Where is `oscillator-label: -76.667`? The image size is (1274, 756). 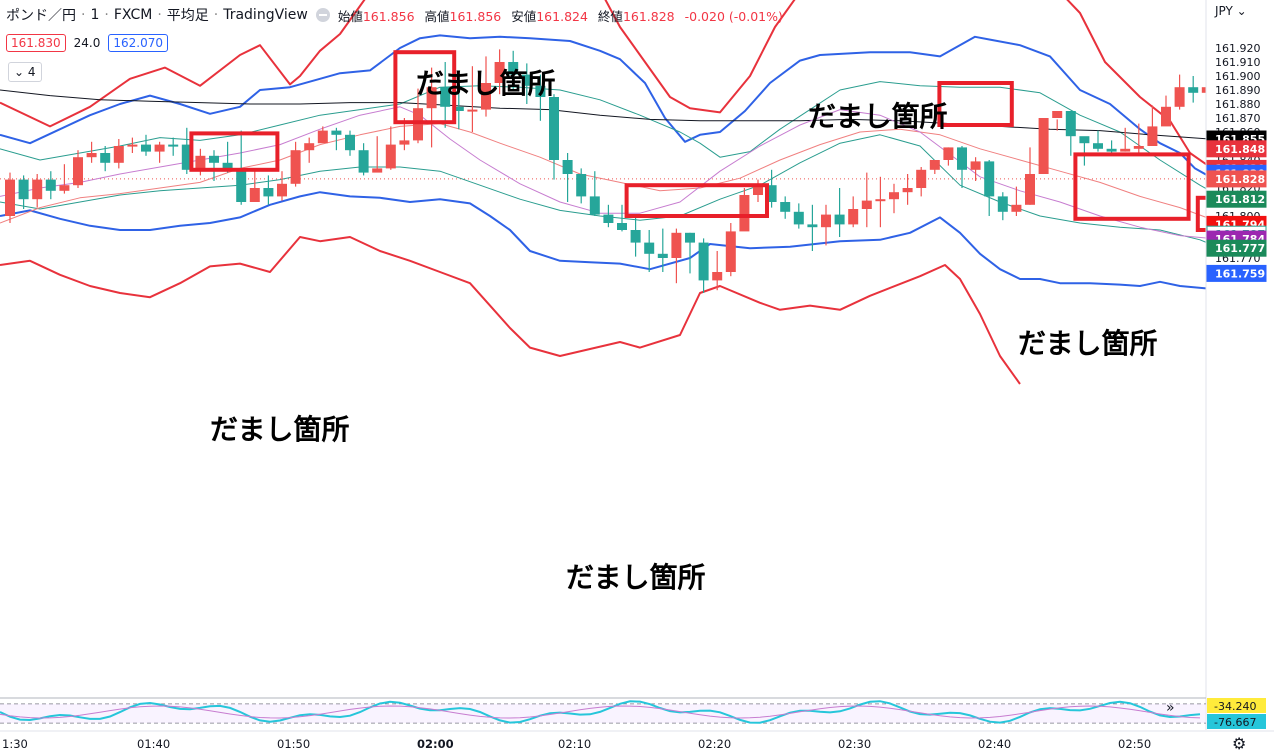
oscillator-label: -76.667 is located at coordinates (1236, 721).